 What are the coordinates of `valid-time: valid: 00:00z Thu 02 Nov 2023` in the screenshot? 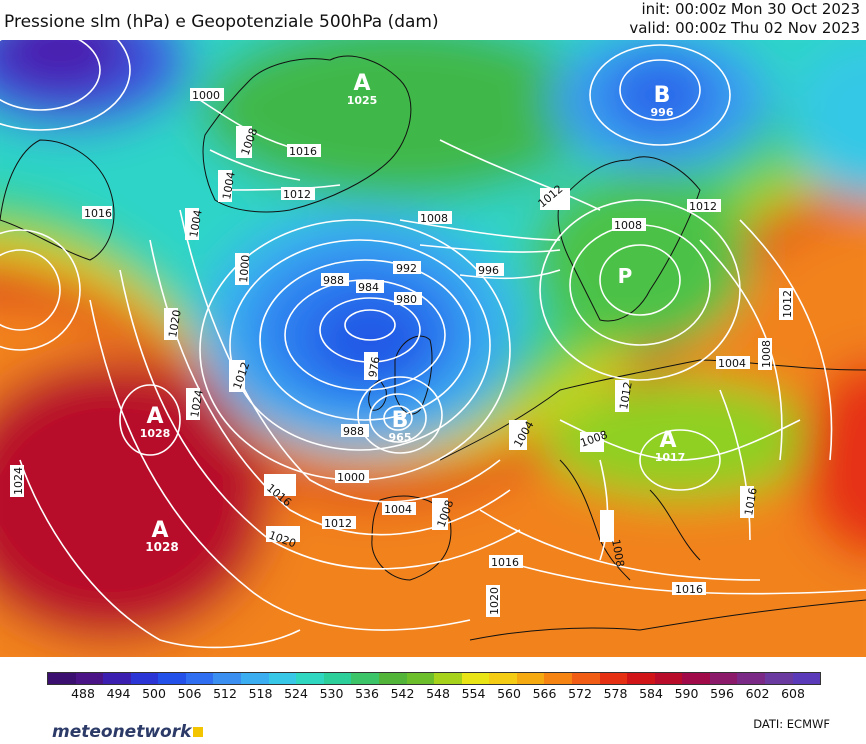 It's located at (744, 28).